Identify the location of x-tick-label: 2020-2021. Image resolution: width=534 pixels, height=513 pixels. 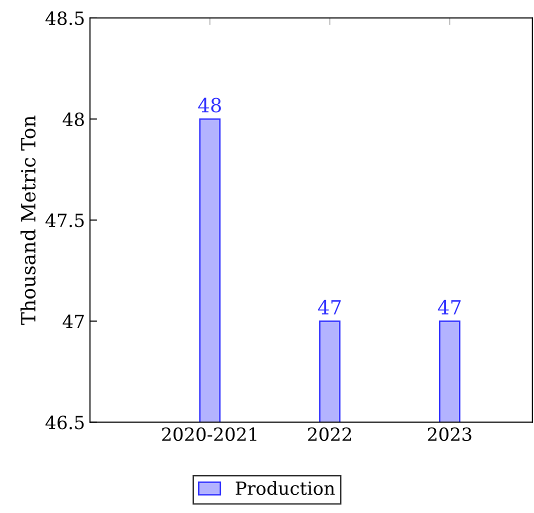
(209, 434).